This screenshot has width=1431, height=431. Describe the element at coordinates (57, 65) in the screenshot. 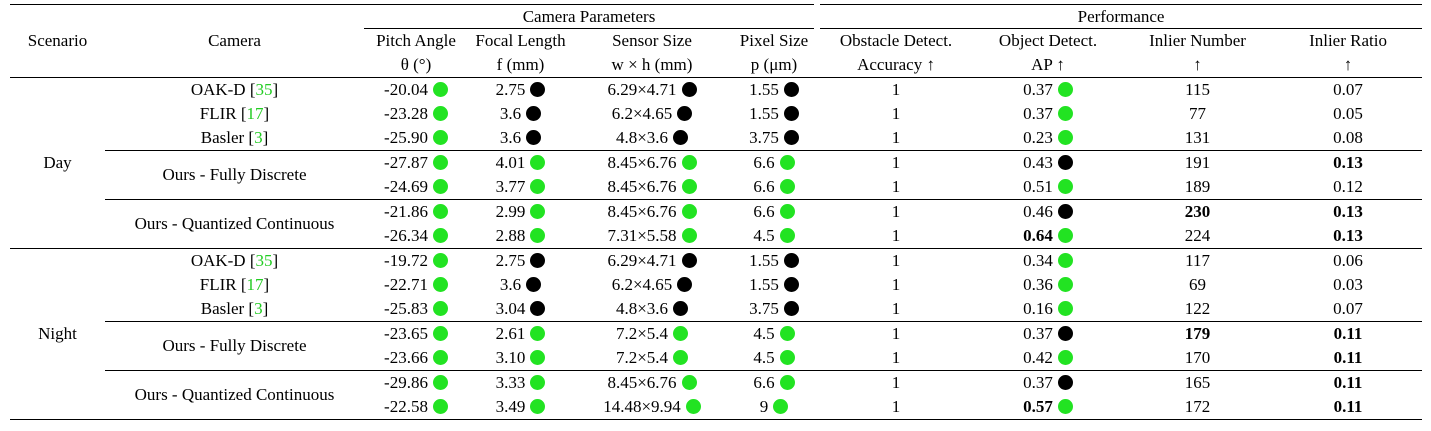

I see `header-spacer` at that location.